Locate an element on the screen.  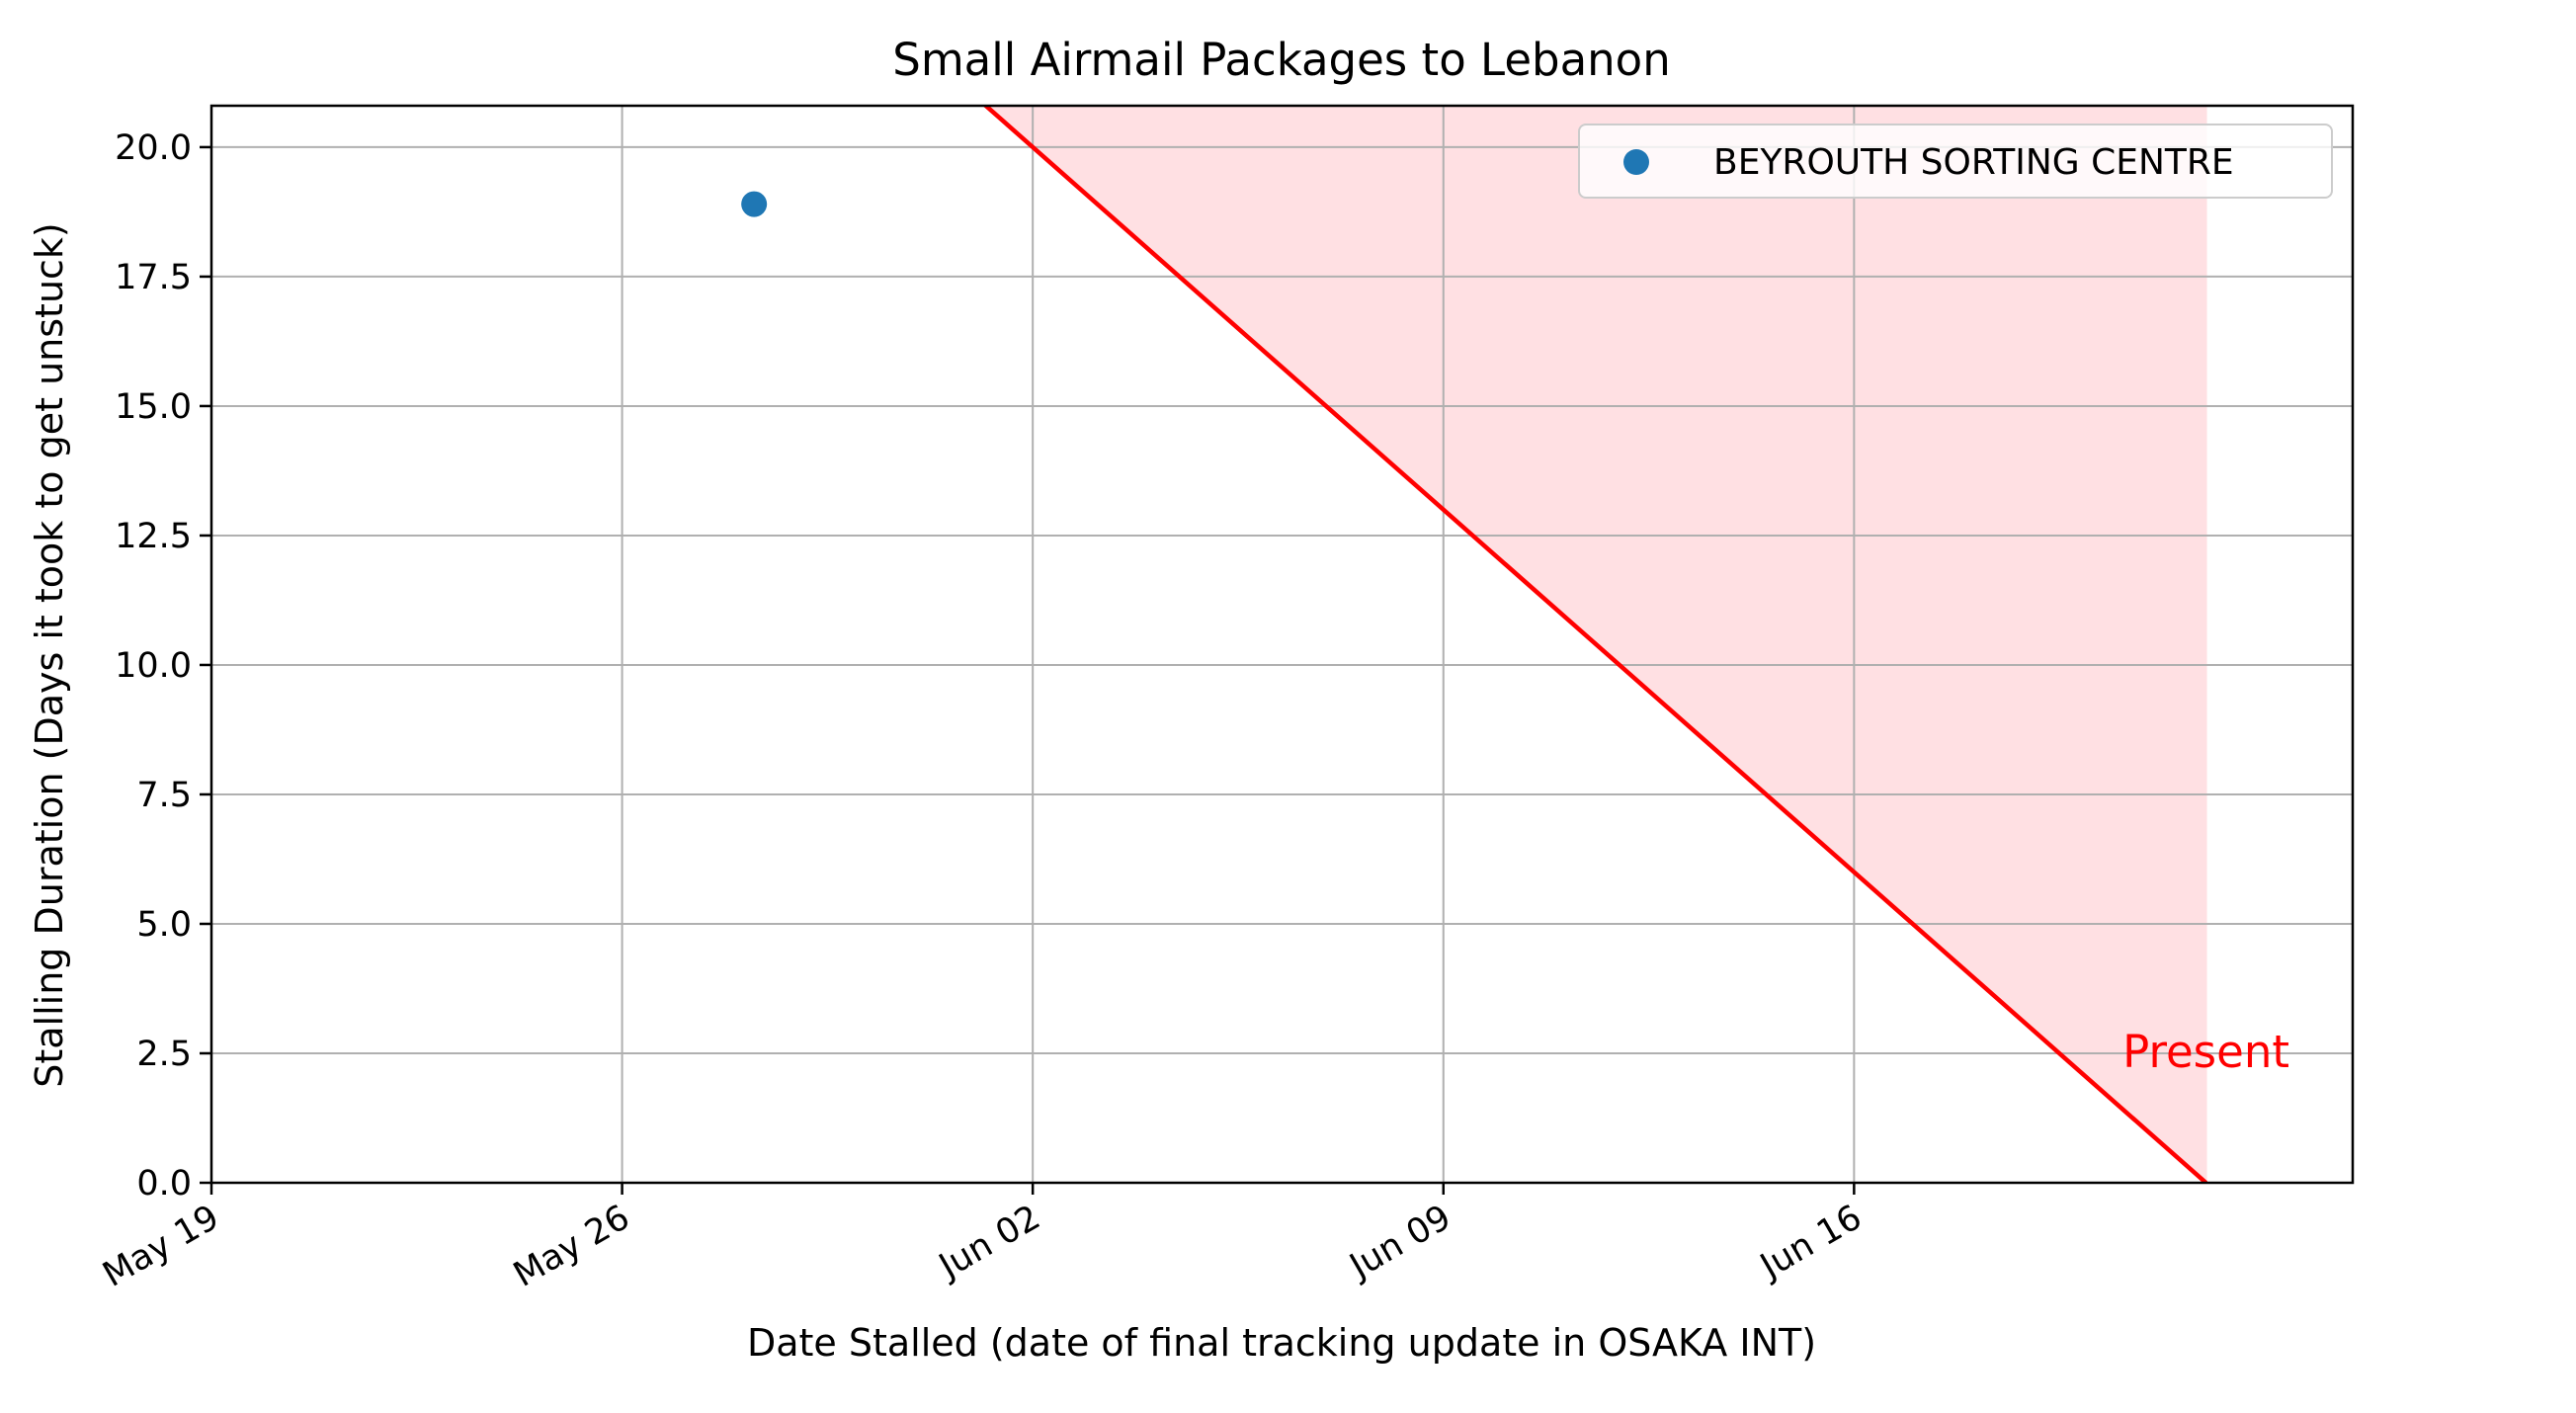
y-tick-label: 7.5 is located at coordinates (164, 795).